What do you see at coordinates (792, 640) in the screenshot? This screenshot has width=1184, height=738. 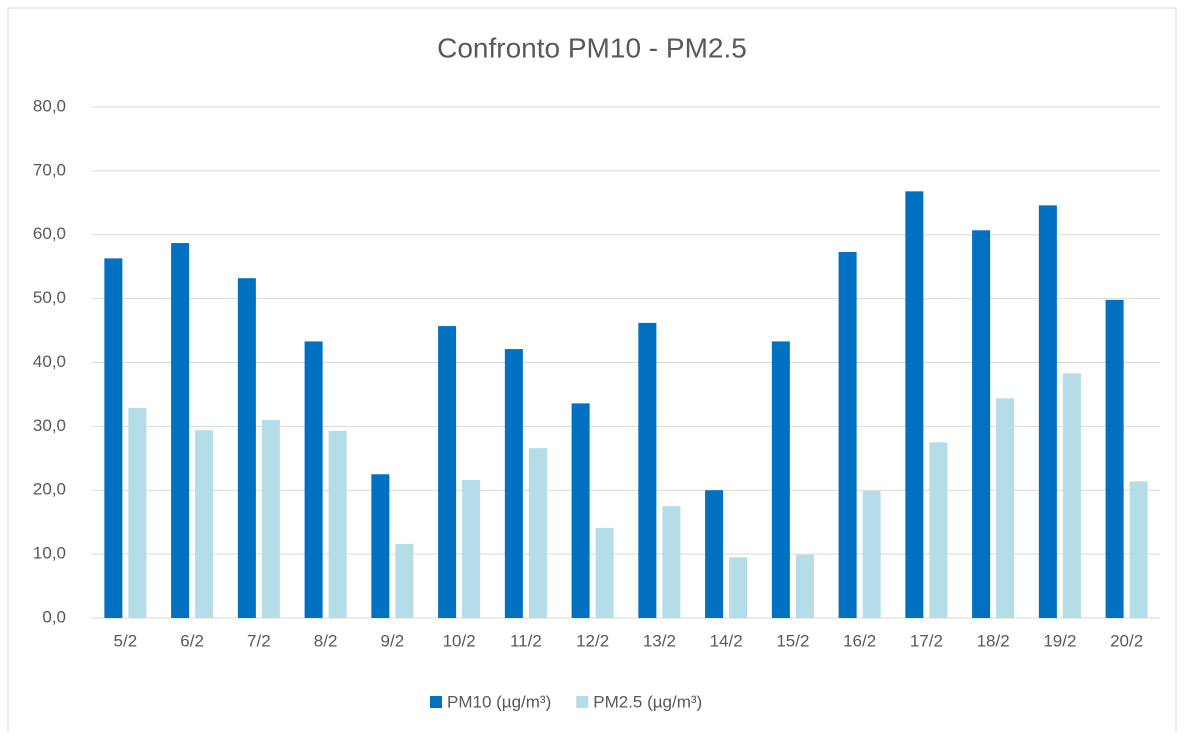 I see `x-tick-label: 15/2` at bounding box center [792, 640].